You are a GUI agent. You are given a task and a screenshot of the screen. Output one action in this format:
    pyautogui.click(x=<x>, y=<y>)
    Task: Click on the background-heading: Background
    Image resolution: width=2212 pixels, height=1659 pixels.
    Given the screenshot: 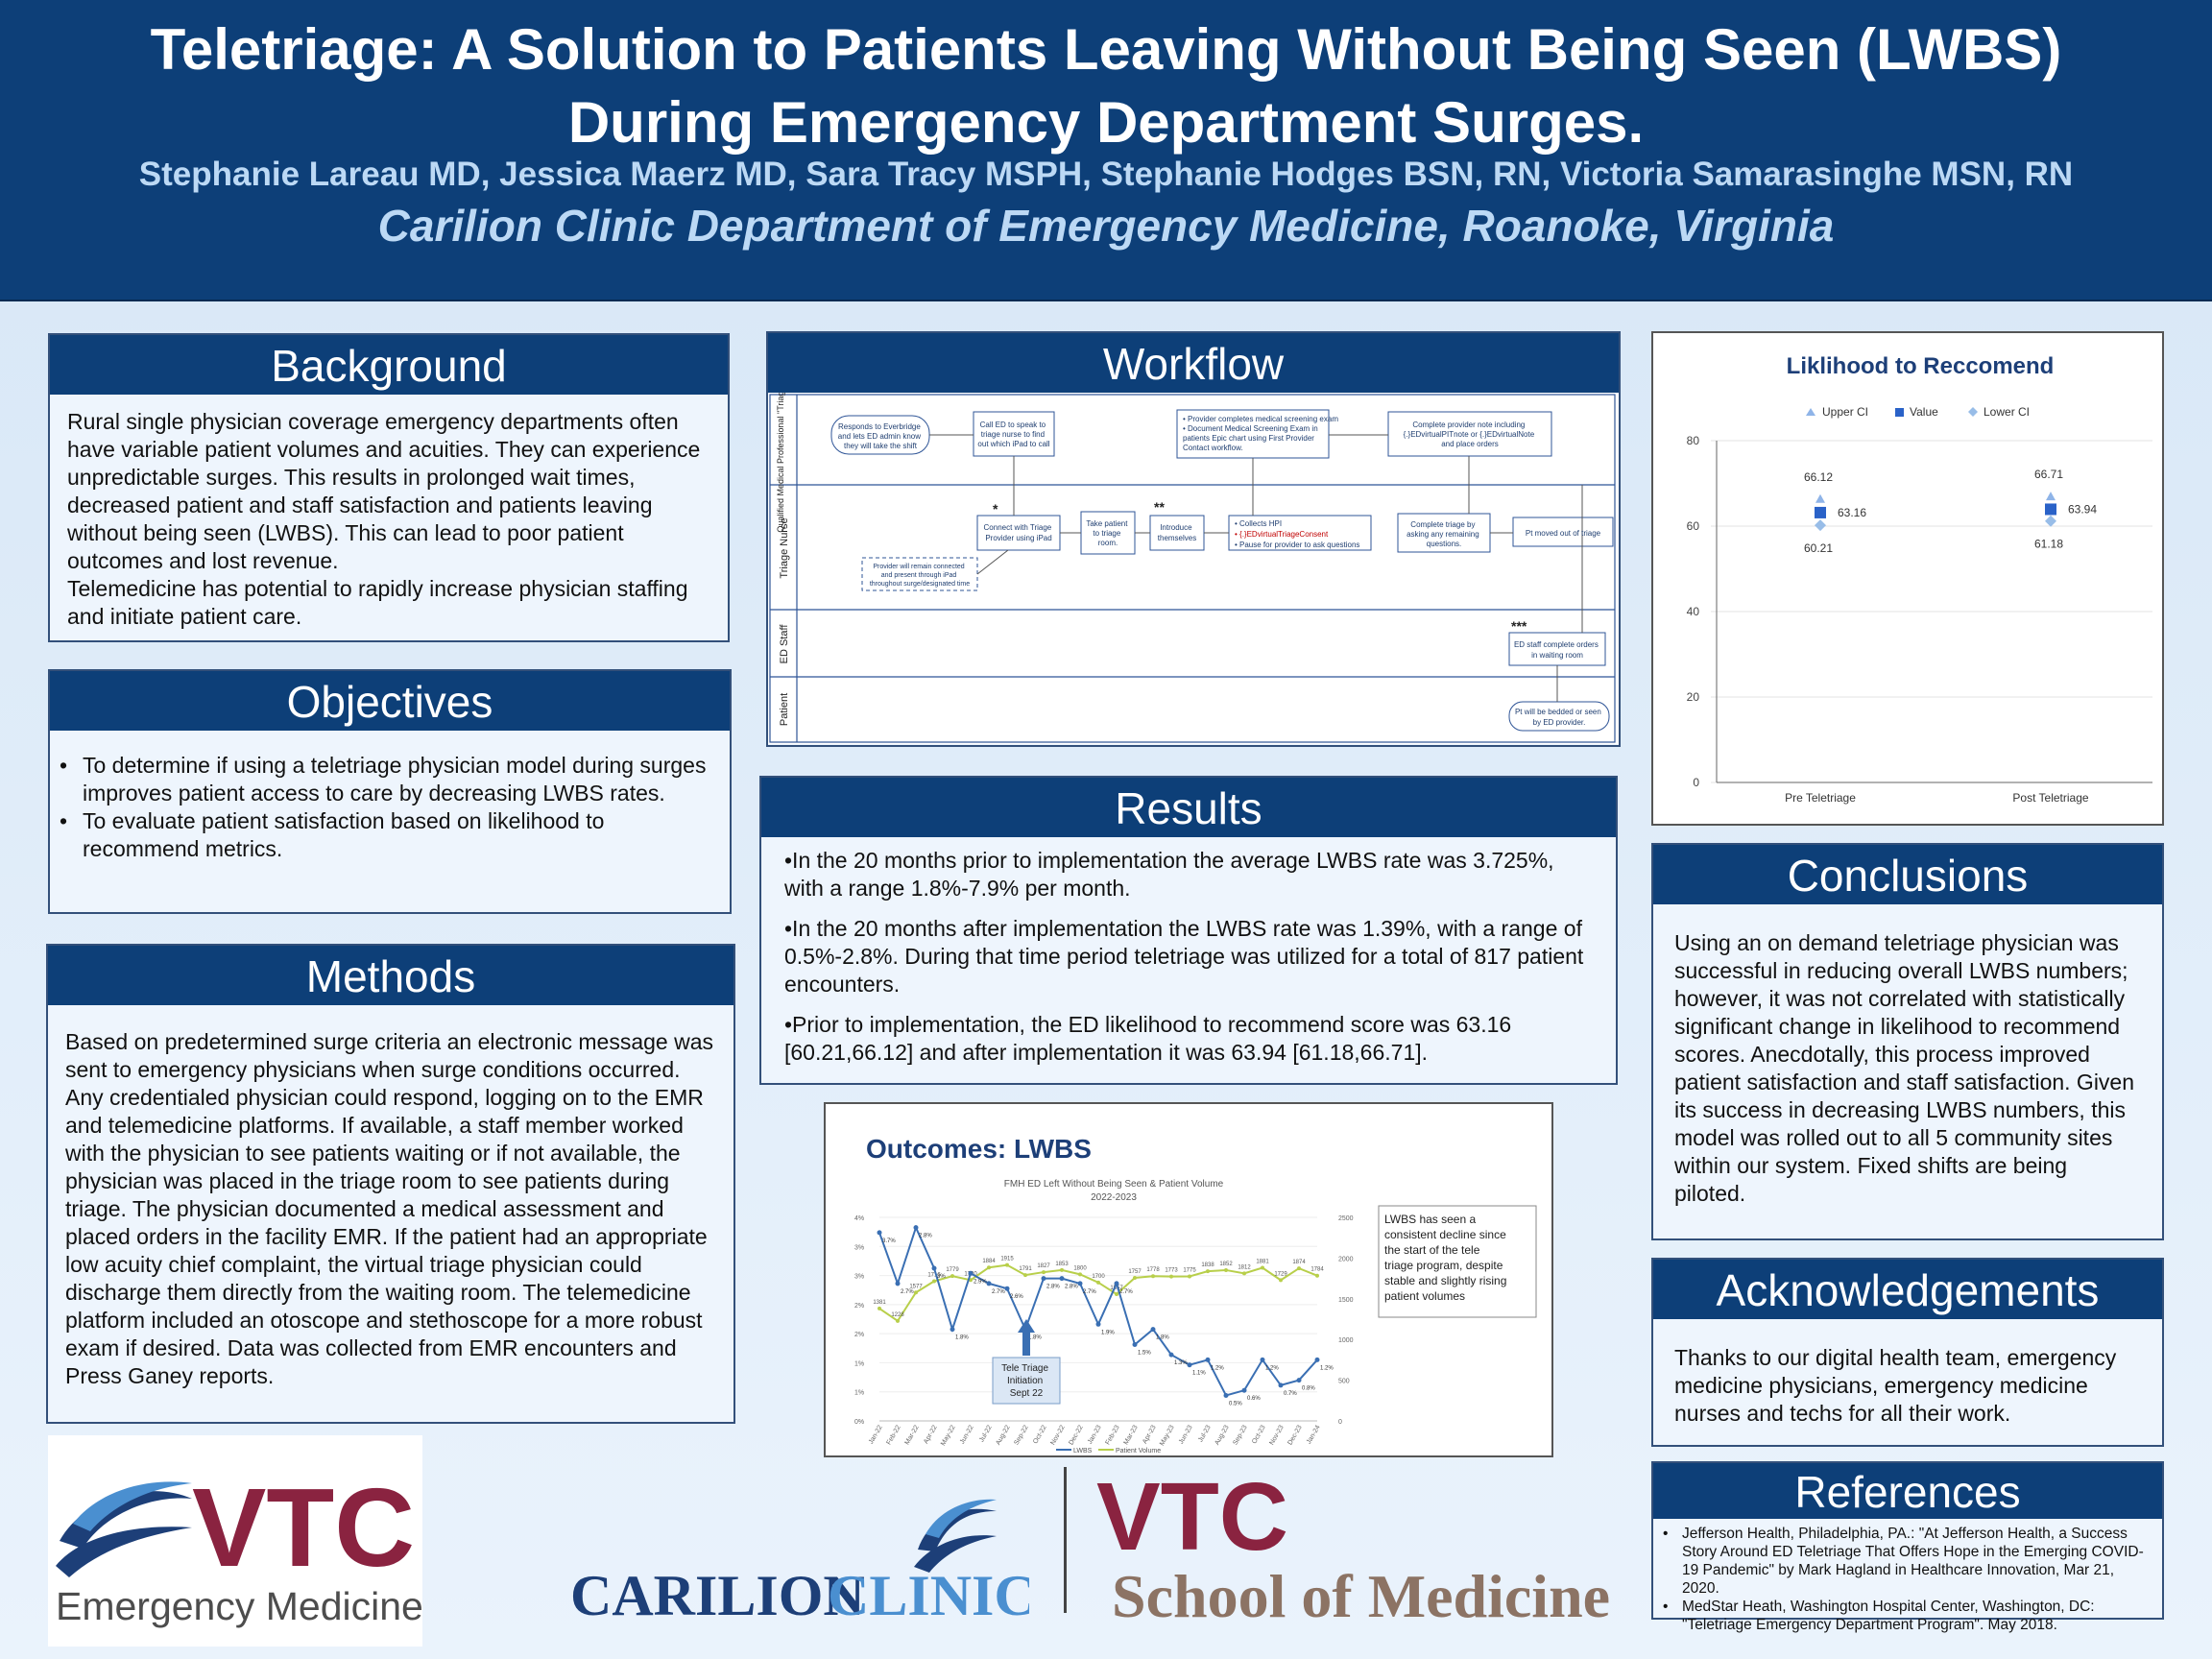 What is the action you would take?
    pyautogui.click(x=389, y=365)
    